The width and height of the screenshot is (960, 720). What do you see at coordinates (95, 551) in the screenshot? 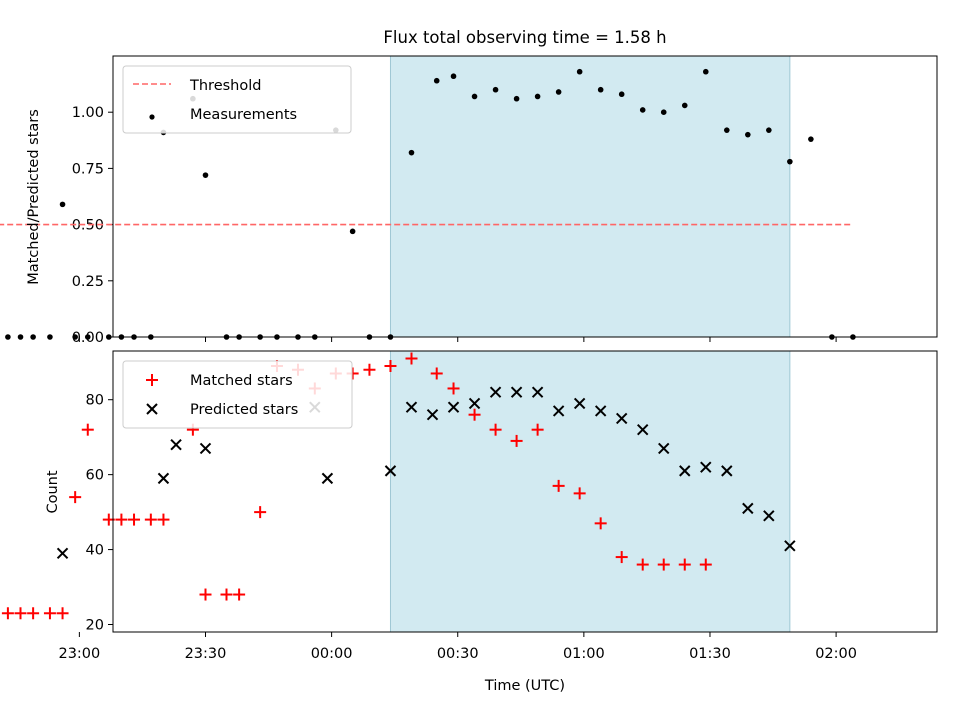
I see `y-tick-label: 40` at bounding box center [95, 551].